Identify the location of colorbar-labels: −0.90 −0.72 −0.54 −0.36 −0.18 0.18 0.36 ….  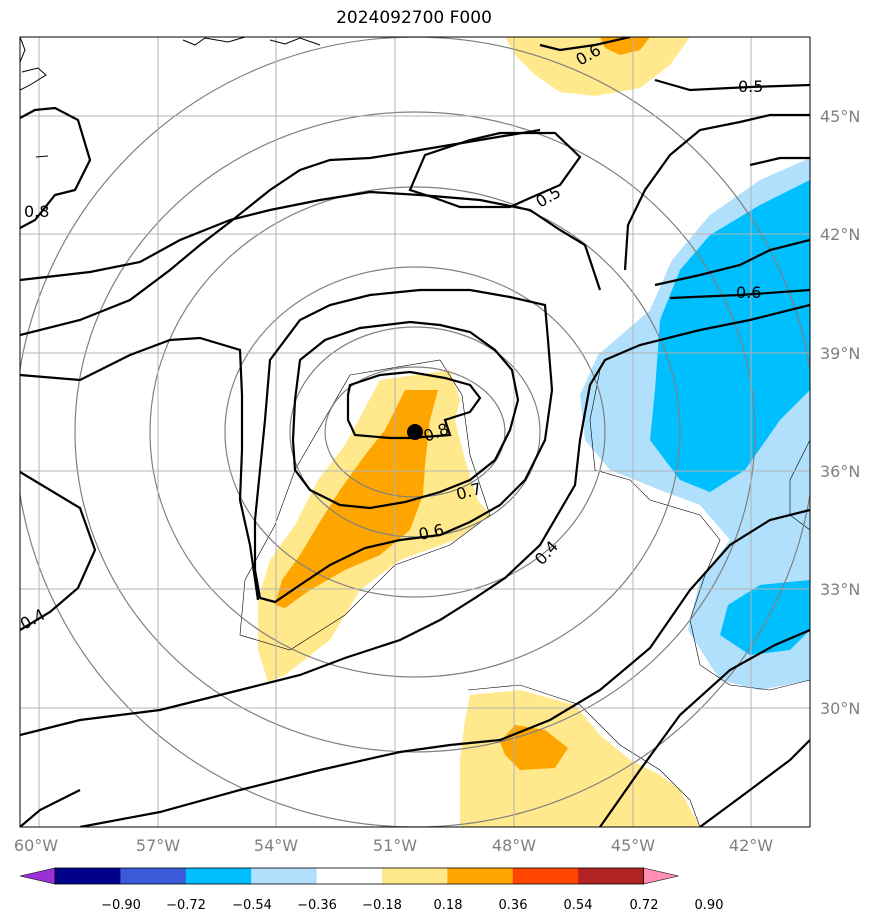
(412, 905).